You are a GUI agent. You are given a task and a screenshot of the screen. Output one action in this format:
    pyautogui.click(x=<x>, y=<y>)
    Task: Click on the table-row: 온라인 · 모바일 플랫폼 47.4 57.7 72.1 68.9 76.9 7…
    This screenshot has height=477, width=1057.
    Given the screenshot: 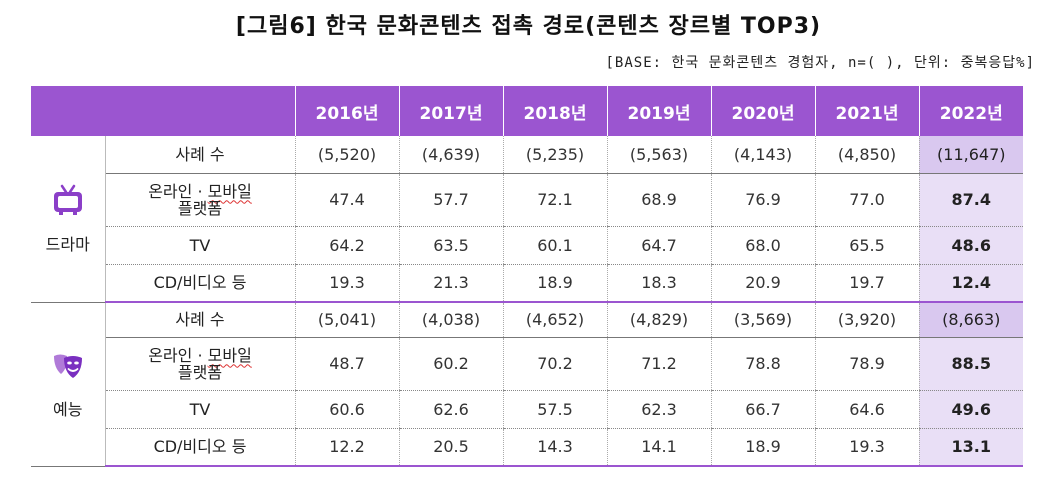 What is the action you would take?
    pyautogui.click(x=527, y=200)
    